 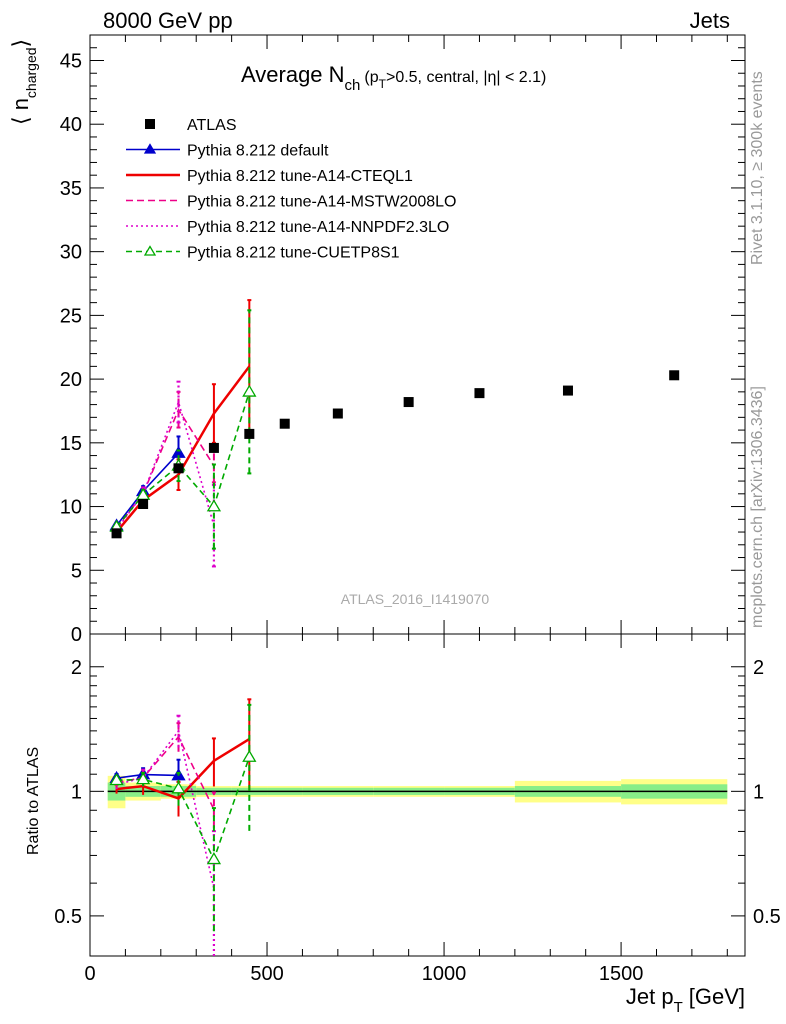 What do you see at coordinates (293, 253) in the screenshot?
I see `legend-label: Pythia 8.212 tune-CUETP8S1` at bounding box center [293, 253].